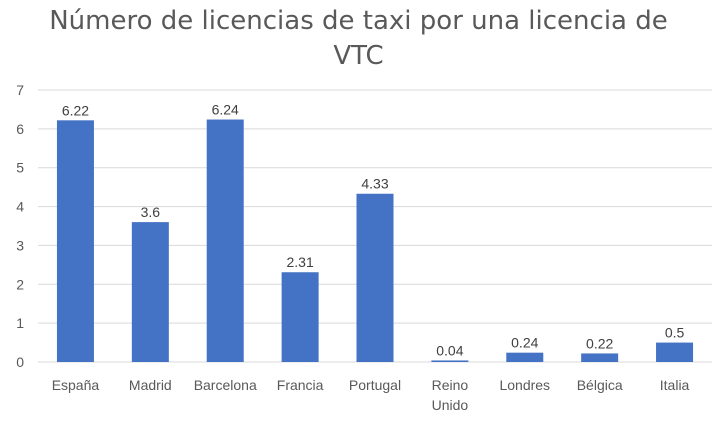 The height and width of the screenshot is (434, 717). I want to click on y-tick-label: 2, so click(20, 284).